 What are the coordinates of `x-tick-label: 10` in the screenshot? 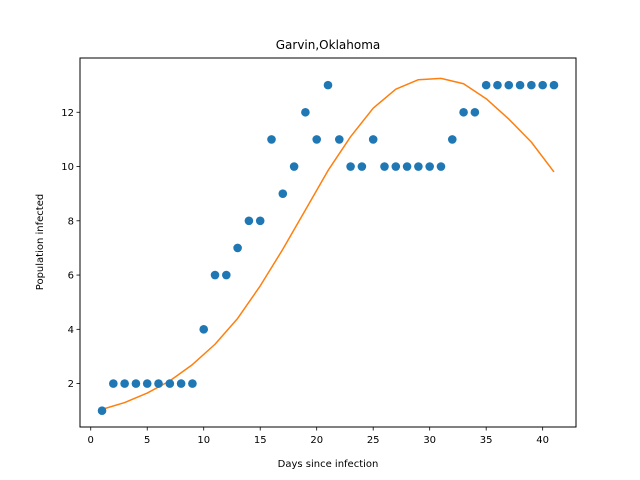 It's located at (203, 440).